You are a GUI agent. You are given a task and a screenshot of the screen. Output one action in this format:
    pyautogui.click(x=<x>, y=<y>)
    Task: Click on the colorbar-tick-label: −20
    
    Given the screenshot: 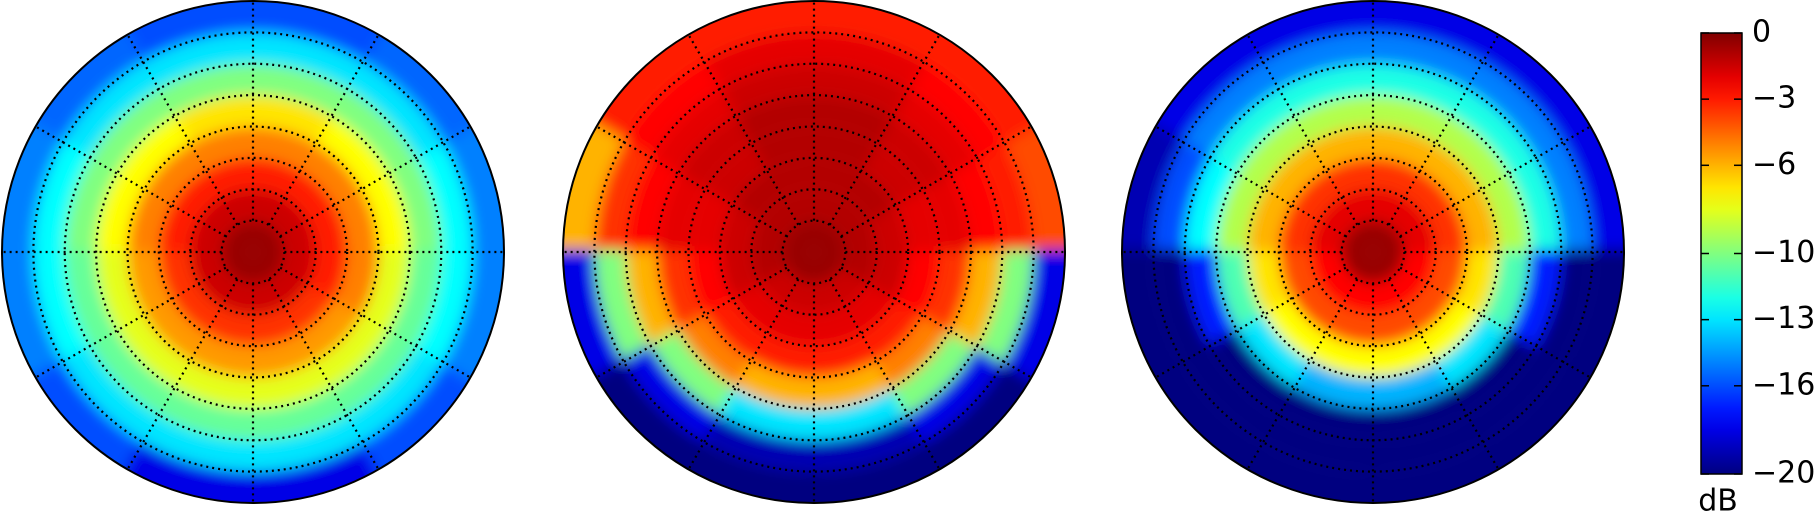 What is the action you would take?
    pyautogui.click(x=1783, y=473)
    